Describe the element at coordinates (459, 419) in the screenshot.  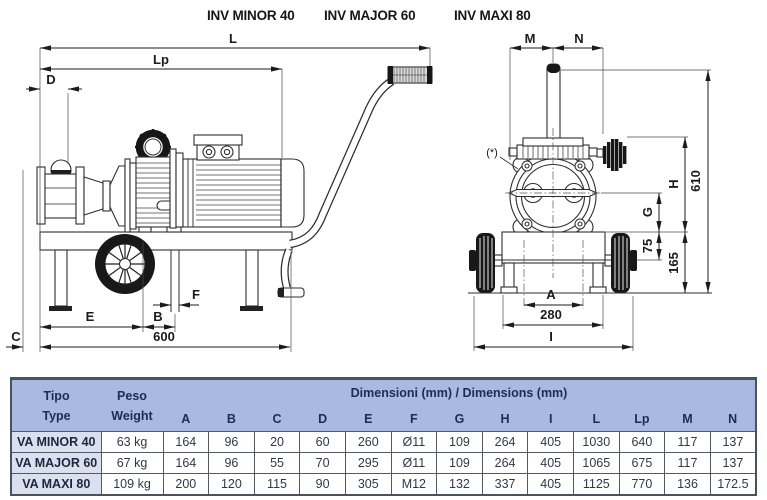
I see `col-G: G` at that location.